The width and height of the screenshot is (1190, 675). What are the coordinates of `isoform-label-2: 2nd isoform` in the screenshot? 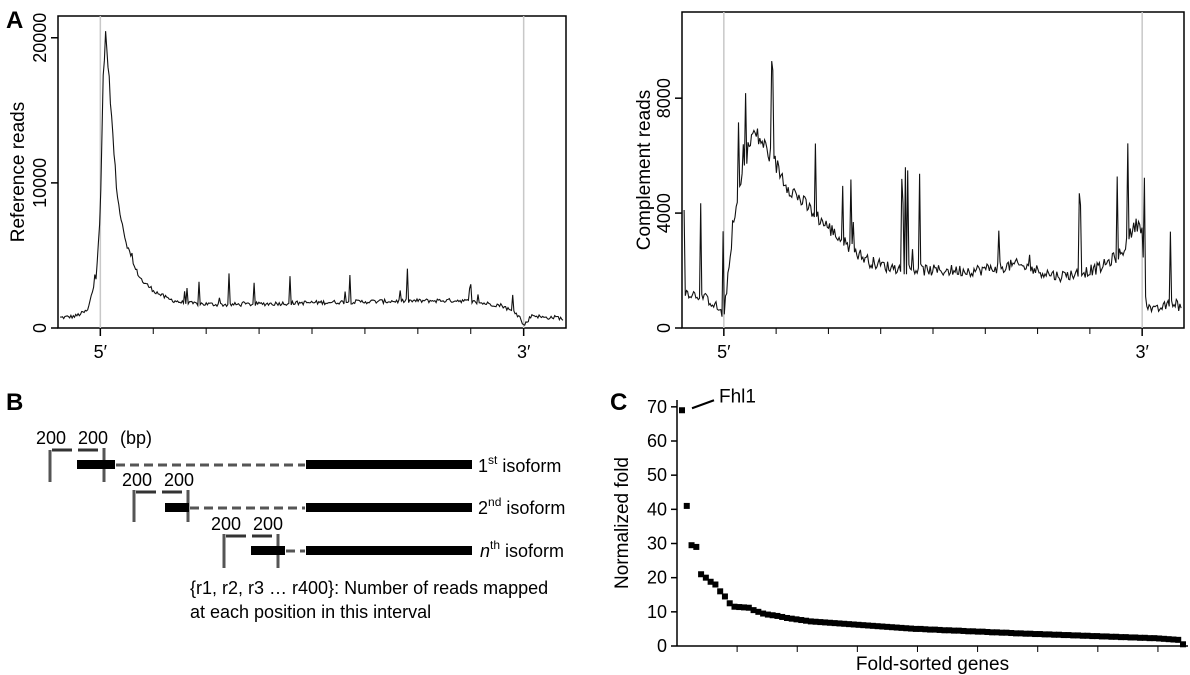 It's located at (521, 506).